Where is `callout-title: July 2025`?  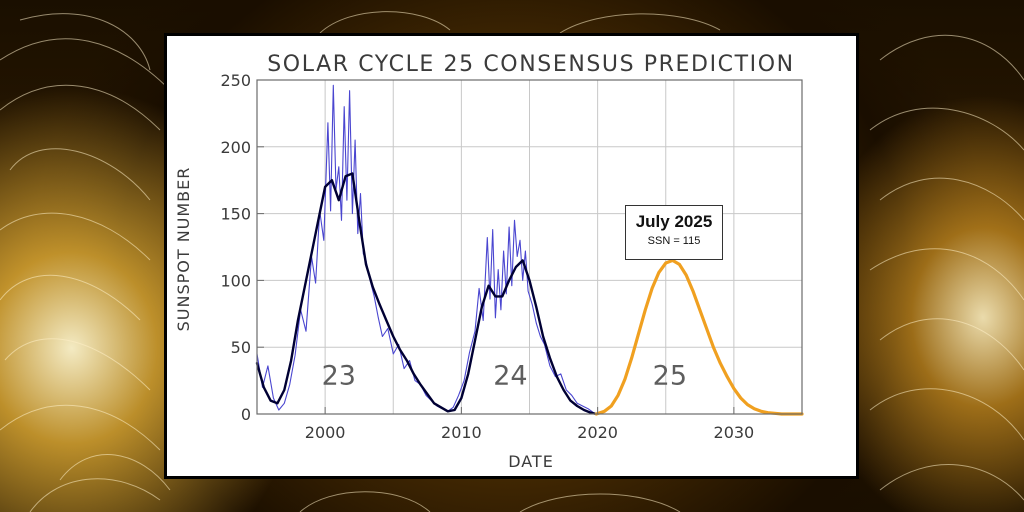
callout-title: July 2025 is located at coordinates (674, 221).